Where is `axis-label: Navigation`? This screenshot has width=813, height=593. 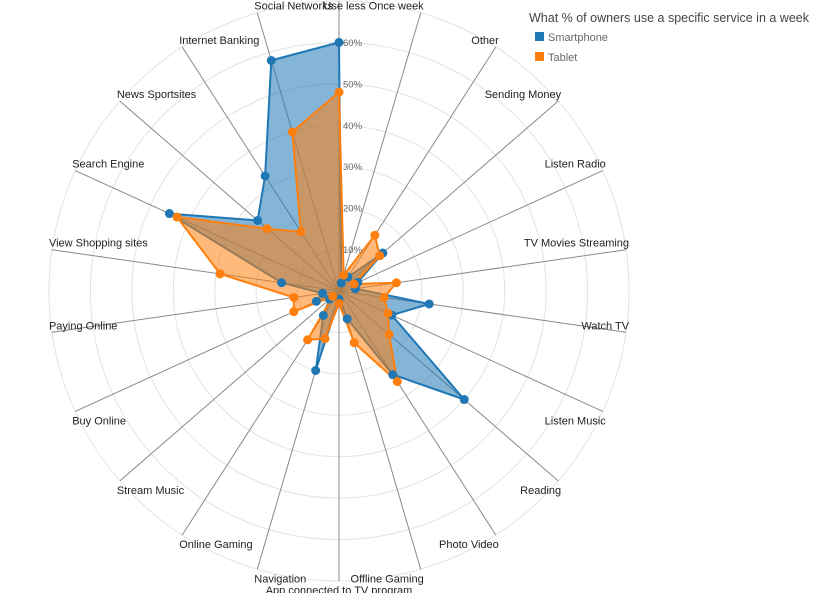
axis-label: Navigation is located at coordinates (280, 579).